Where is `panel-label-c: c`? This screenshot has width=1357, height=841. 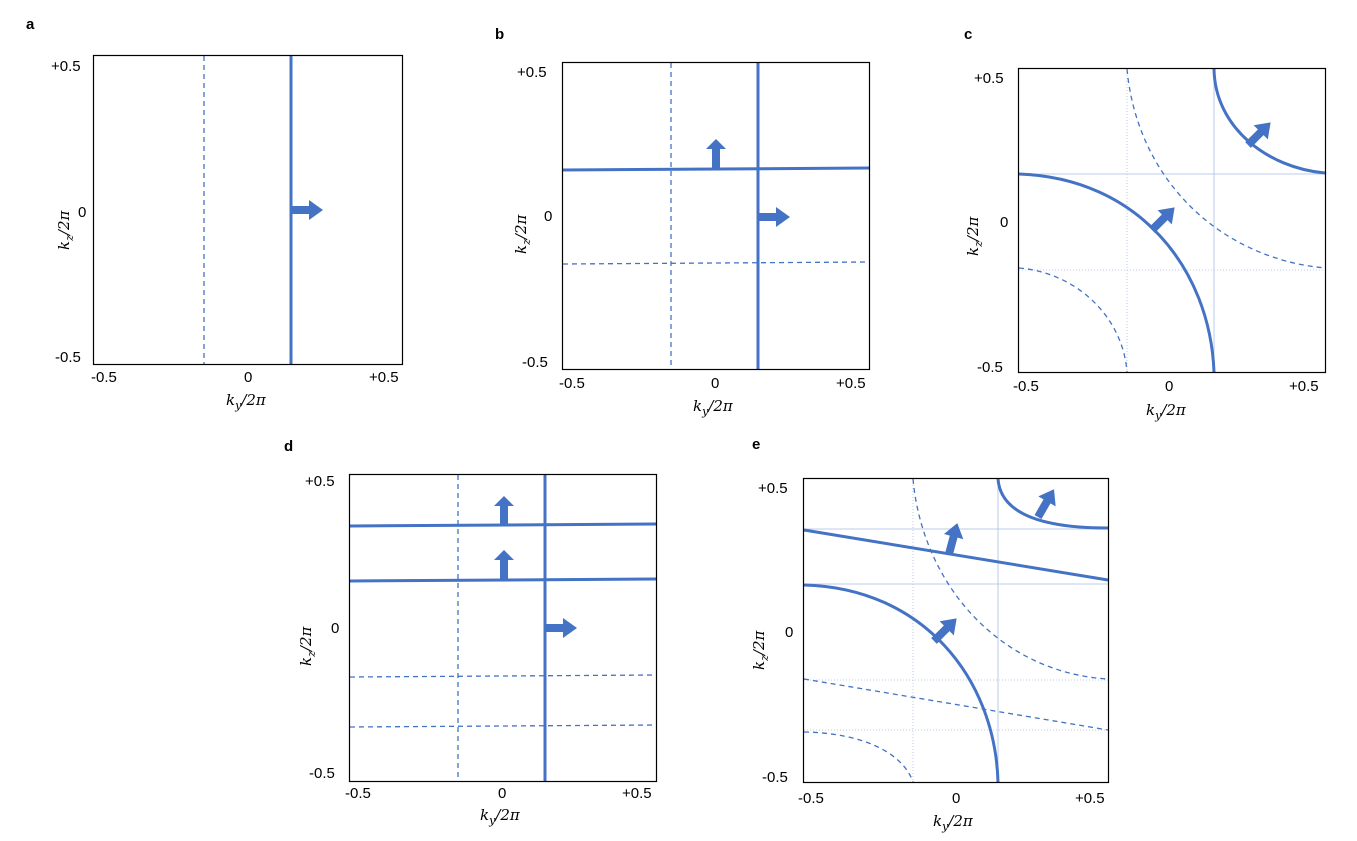 panel-label-c: c is located at coordinates (968, 34).